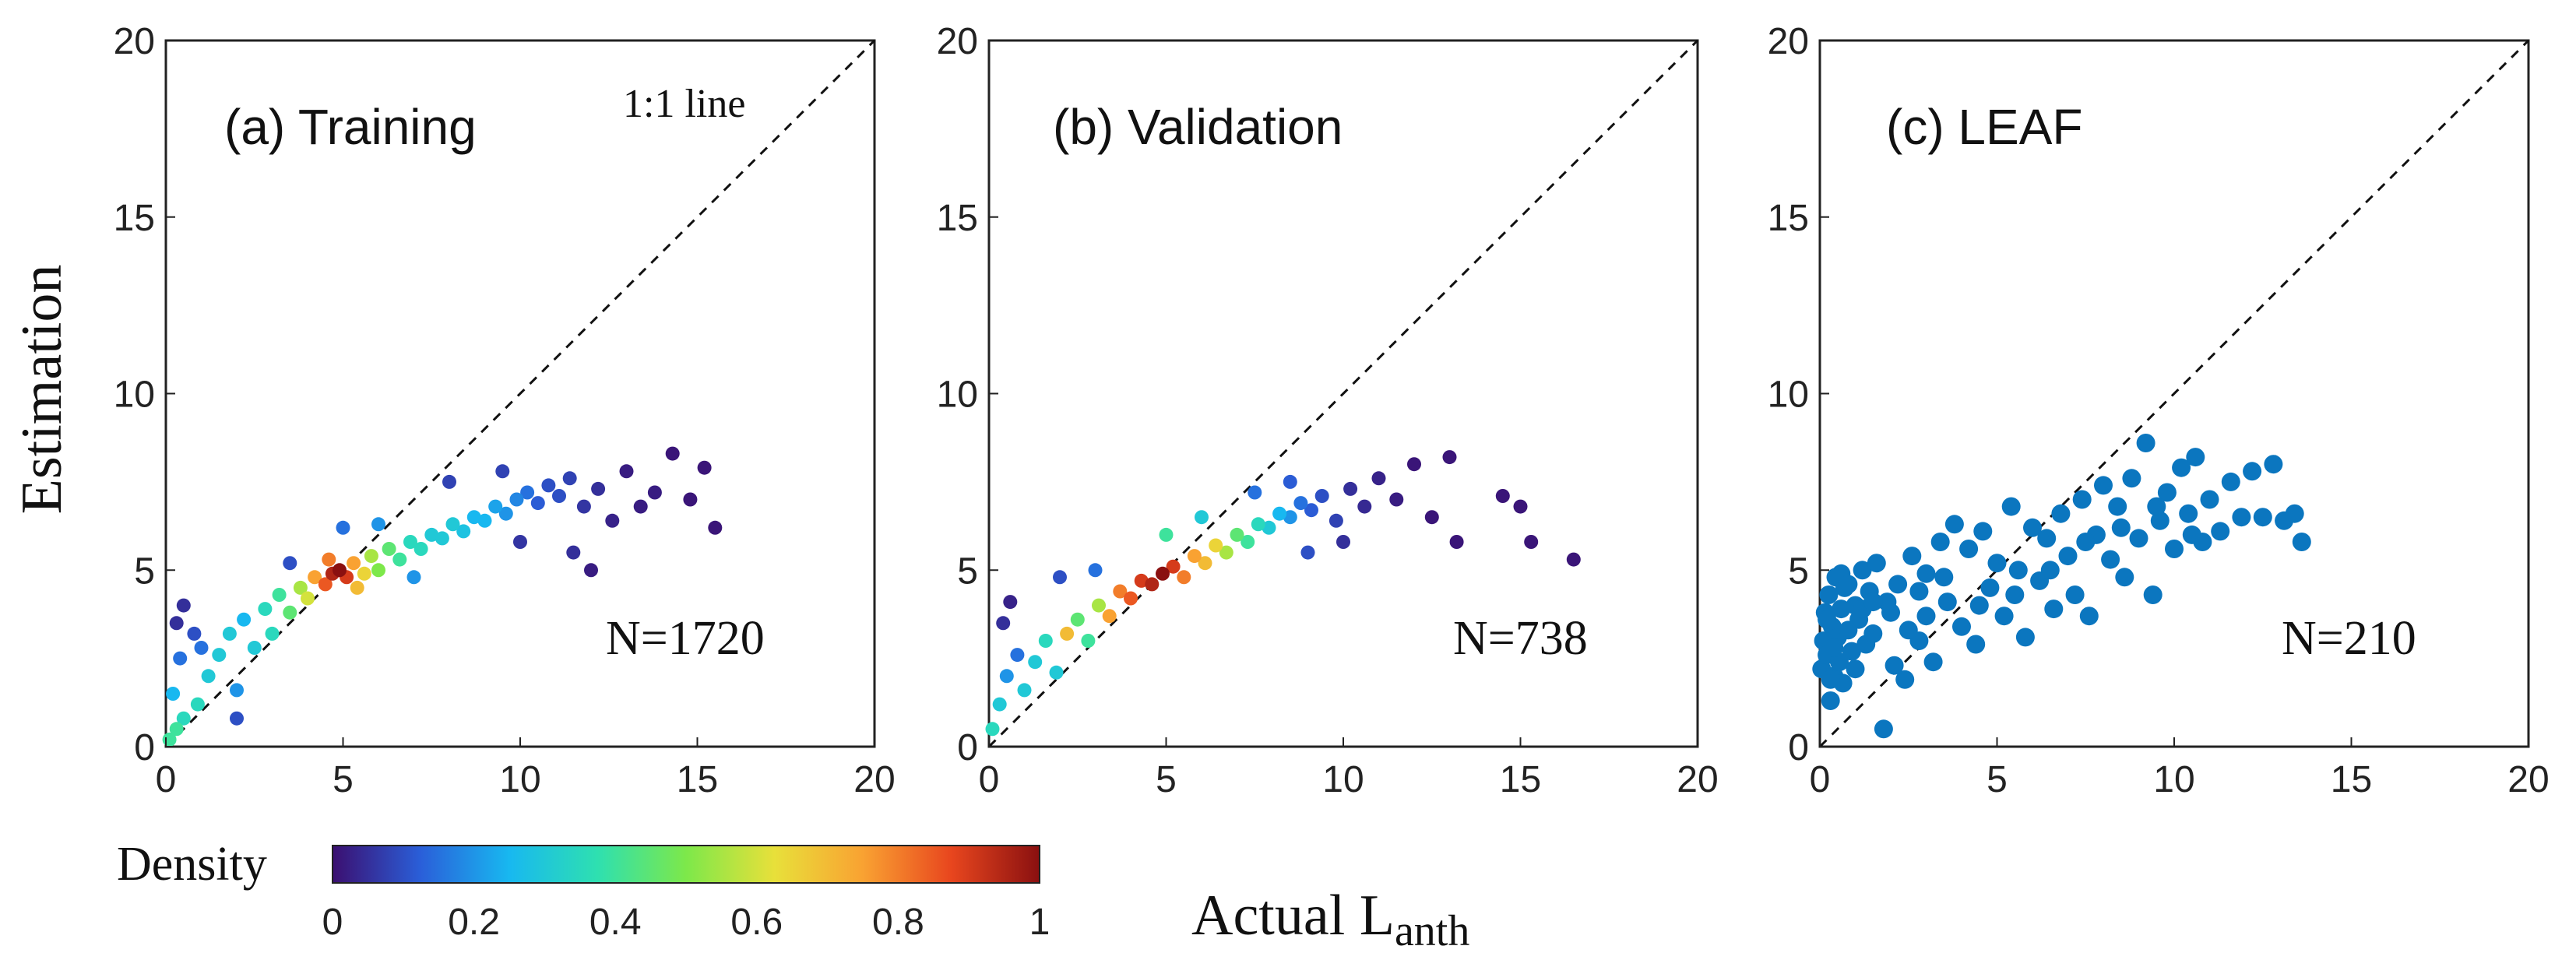 The image size is (2576, 960). I want to click on colorbar-tick-label: 0.8, so click(898, 923).